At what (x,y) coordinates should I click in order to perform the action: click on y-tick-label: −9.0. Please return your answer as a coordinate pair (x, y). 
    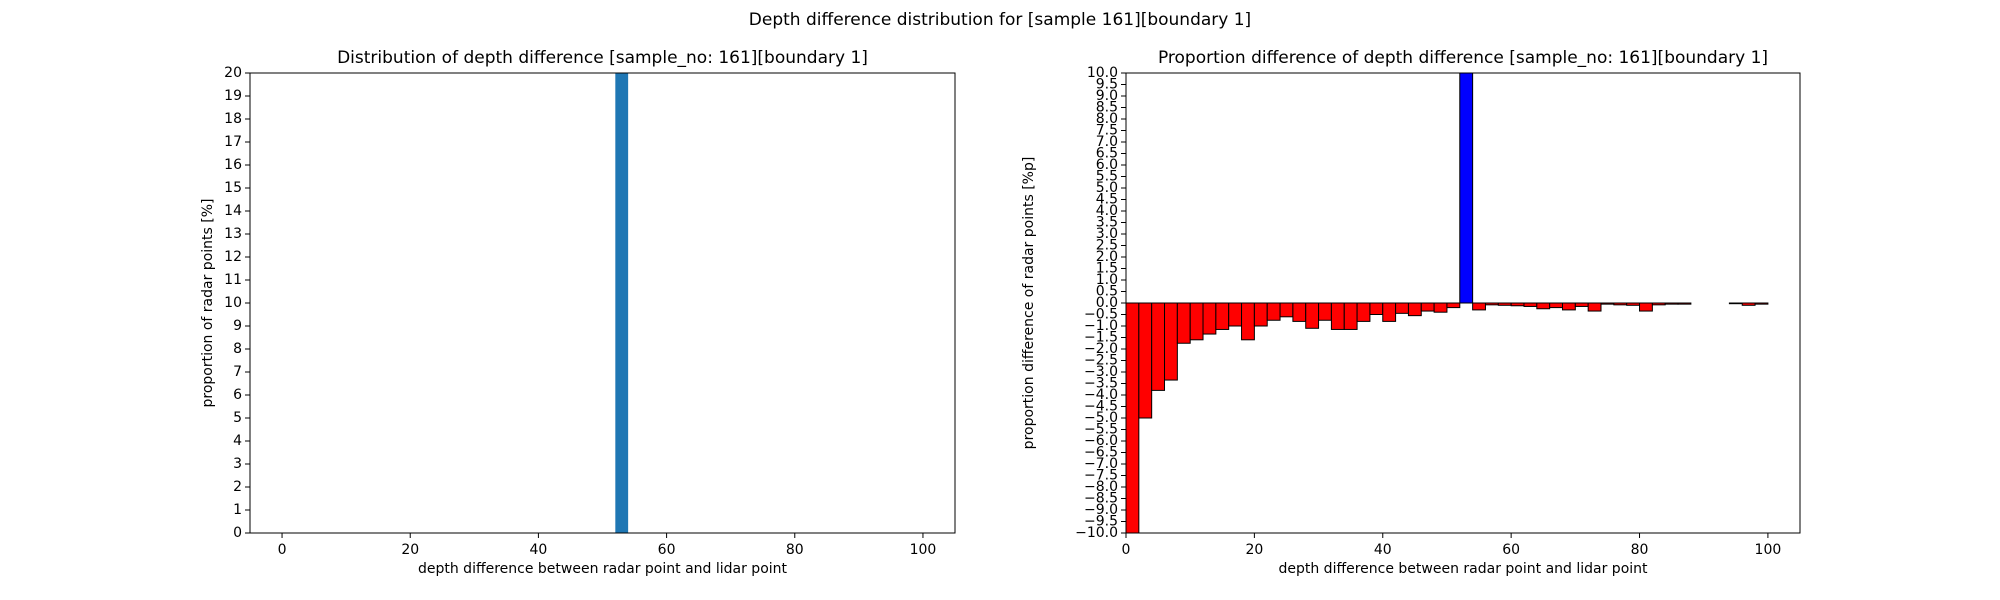
    Looking at the image, I should click on (1101, 510).